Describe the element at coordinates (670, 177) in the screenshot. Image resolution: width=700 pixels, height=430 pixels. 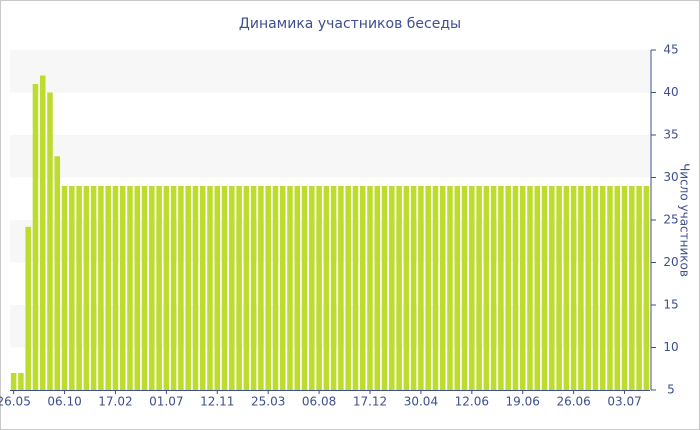
I see `y-tick-label: 30` at that location.